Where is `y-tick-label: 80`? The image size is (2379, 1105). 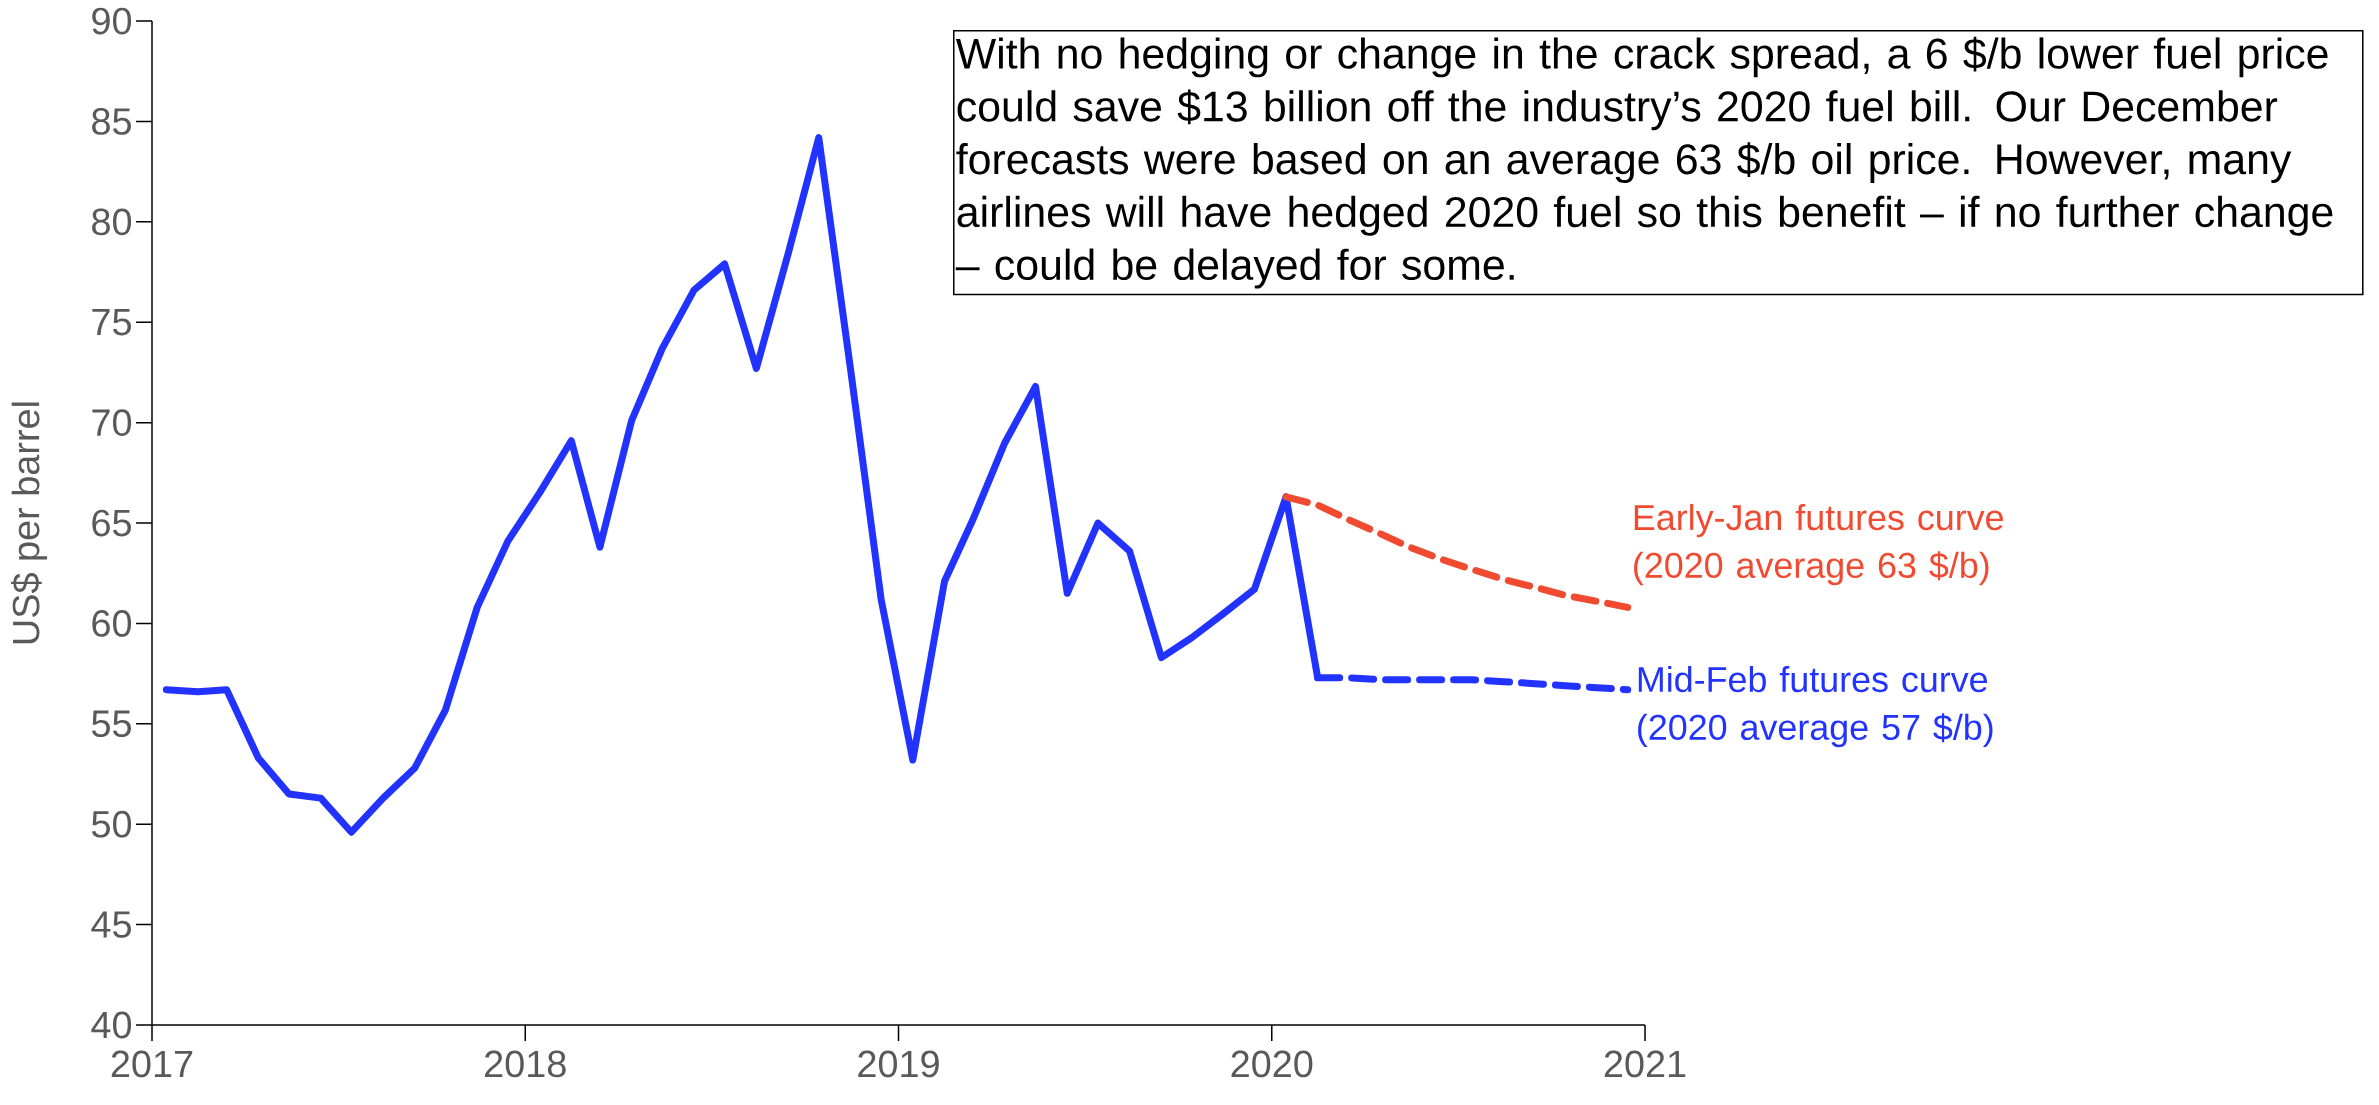 y-tick-label: 80 is located at coordinates (112, 222).